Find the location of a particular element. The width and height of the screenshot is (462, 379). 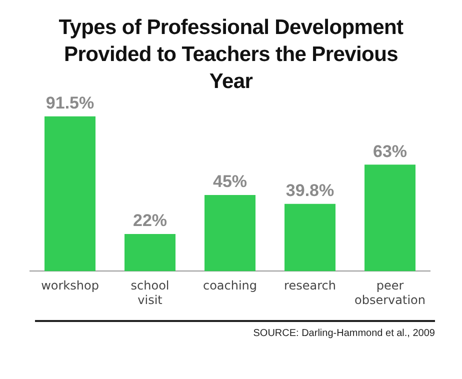

source-note: SOURCE: Darling-Hammond et al., 2009 is located at coordinates (235, 329).